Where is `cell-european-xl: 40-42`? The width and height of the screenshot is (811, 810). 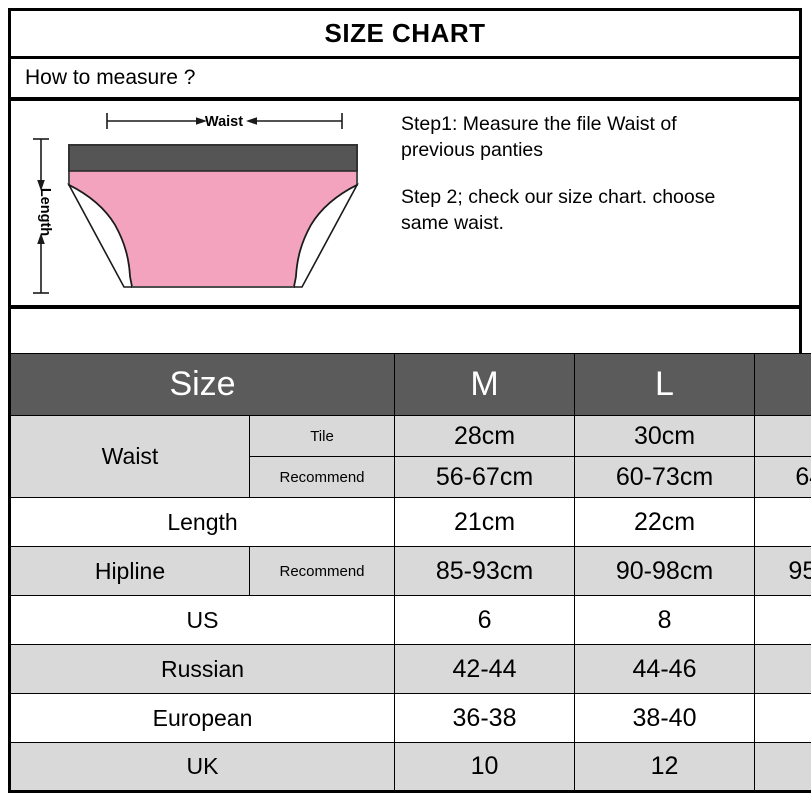 cell-european-xl: 40-42 is located at coordinates (782, 718).